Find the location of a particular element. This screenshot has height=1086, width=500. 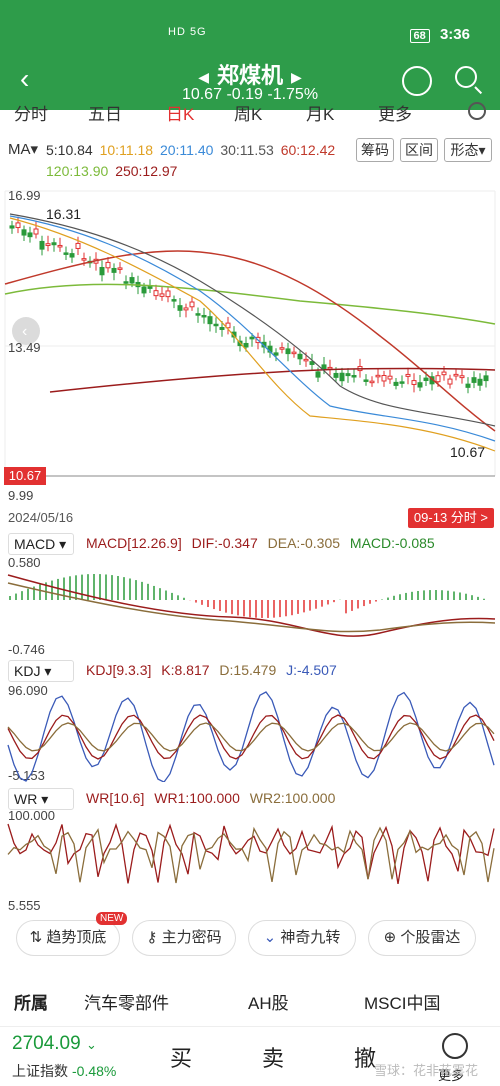

kdj-top-label: 96.090 is located at coordinates (28, 690).